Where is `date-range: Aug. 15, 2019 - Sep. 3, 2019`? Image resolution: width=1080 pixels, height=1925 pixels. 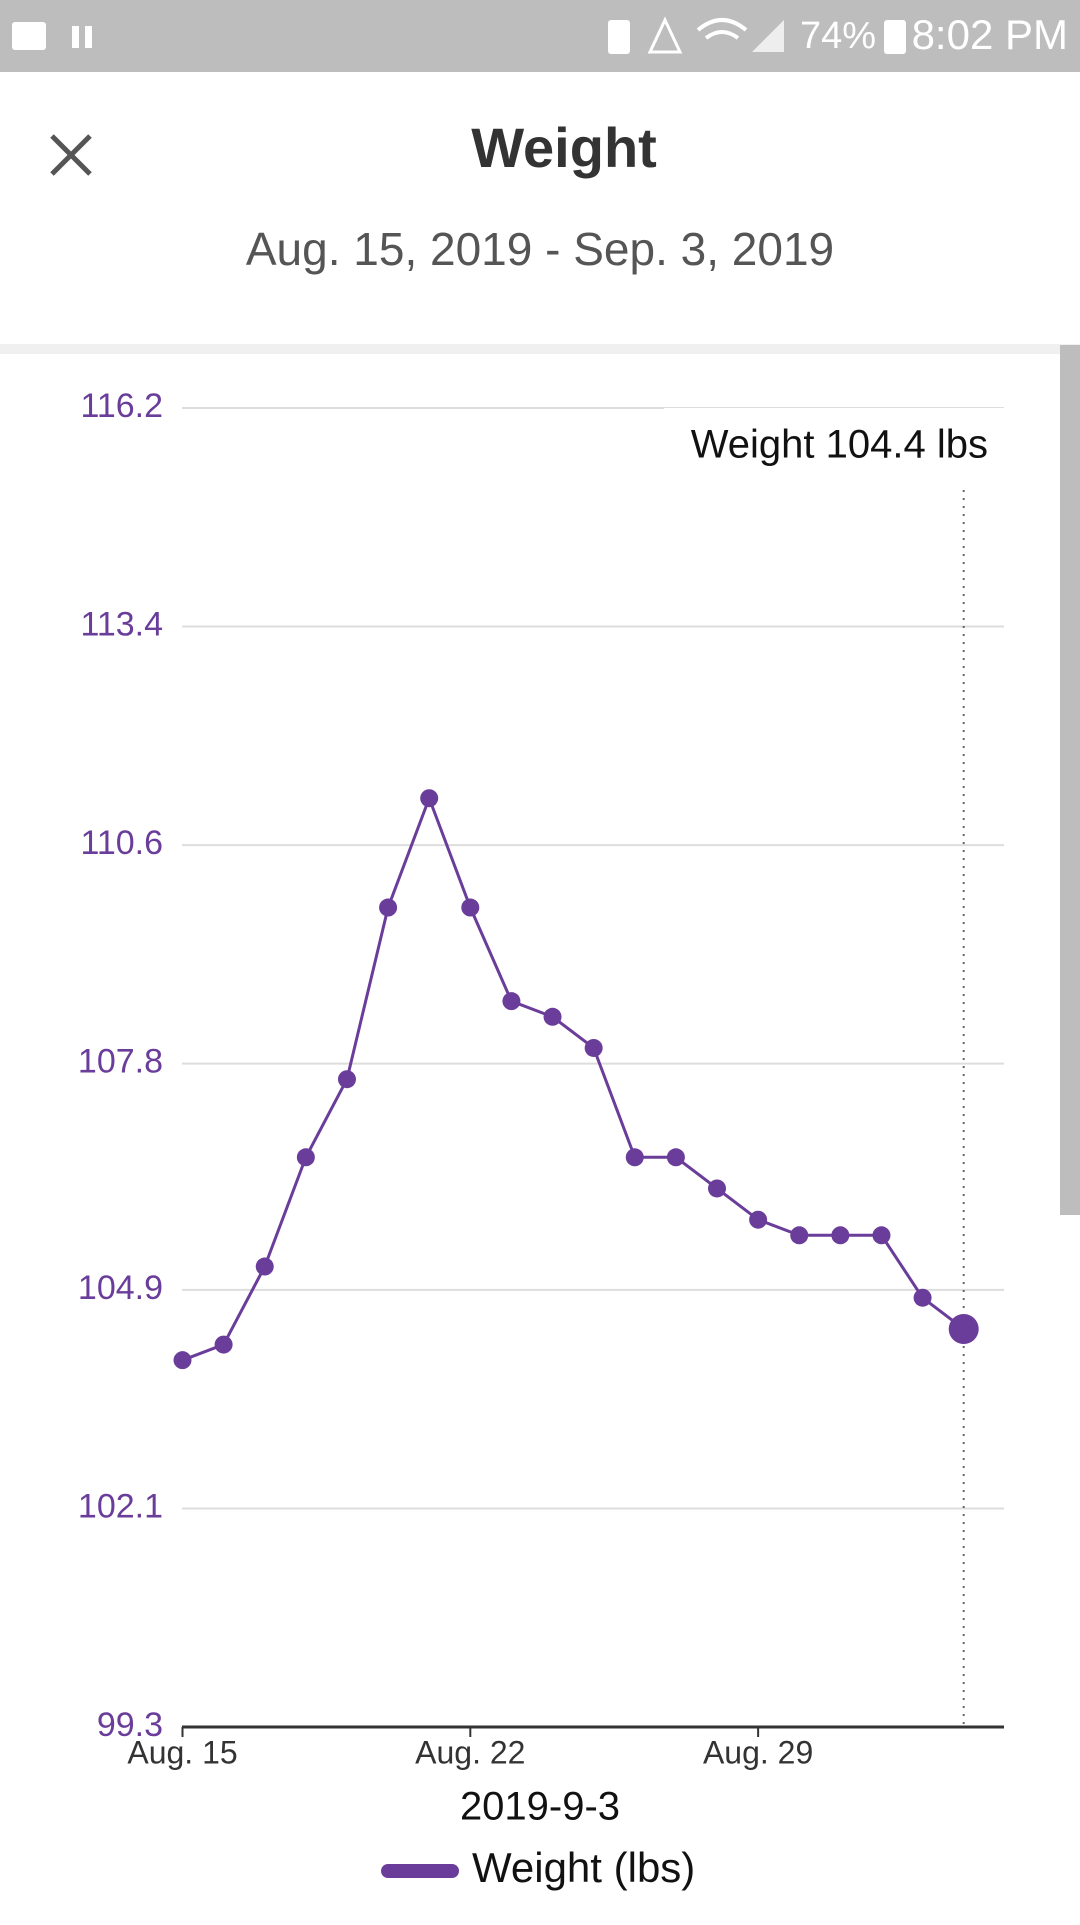
date-range: Aug. 15, 2019 - Sep. 3, 2019 is located at coordinates (540, 249).